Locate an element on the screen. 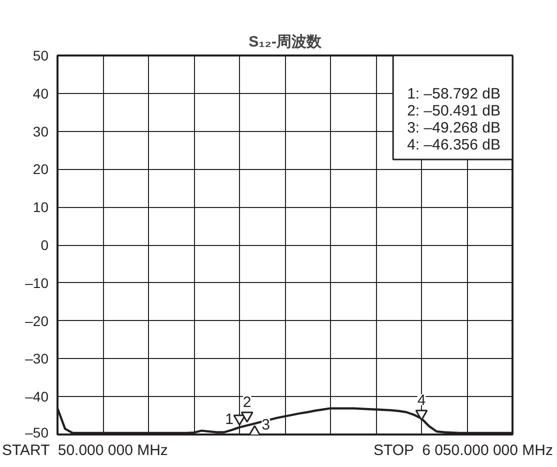  series-label: 2 is located at coordinates (247, 403).